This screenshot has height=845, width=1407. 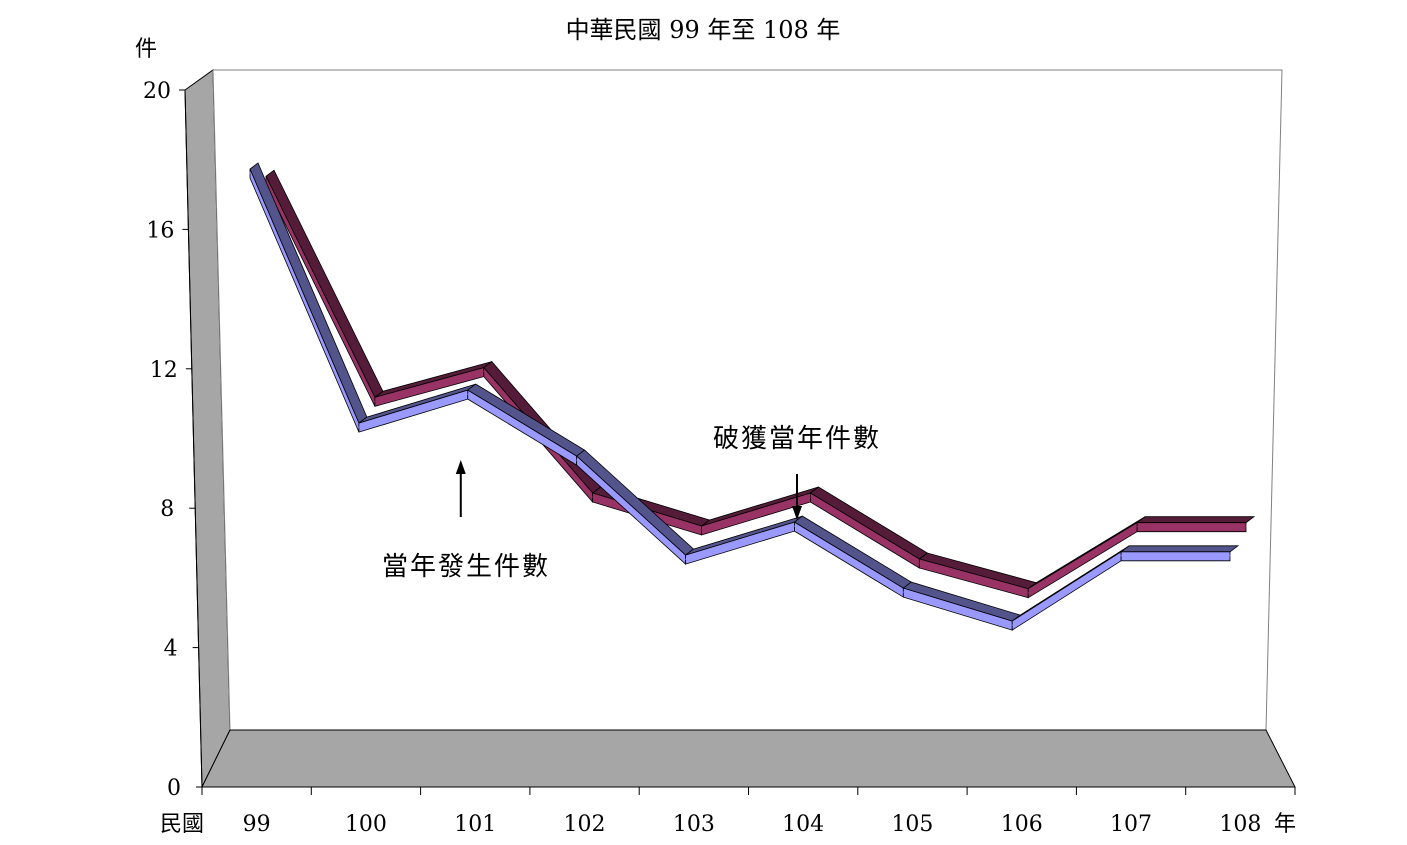 I want to click on x-tick-label-105: 105, so click(x=912, y=824).